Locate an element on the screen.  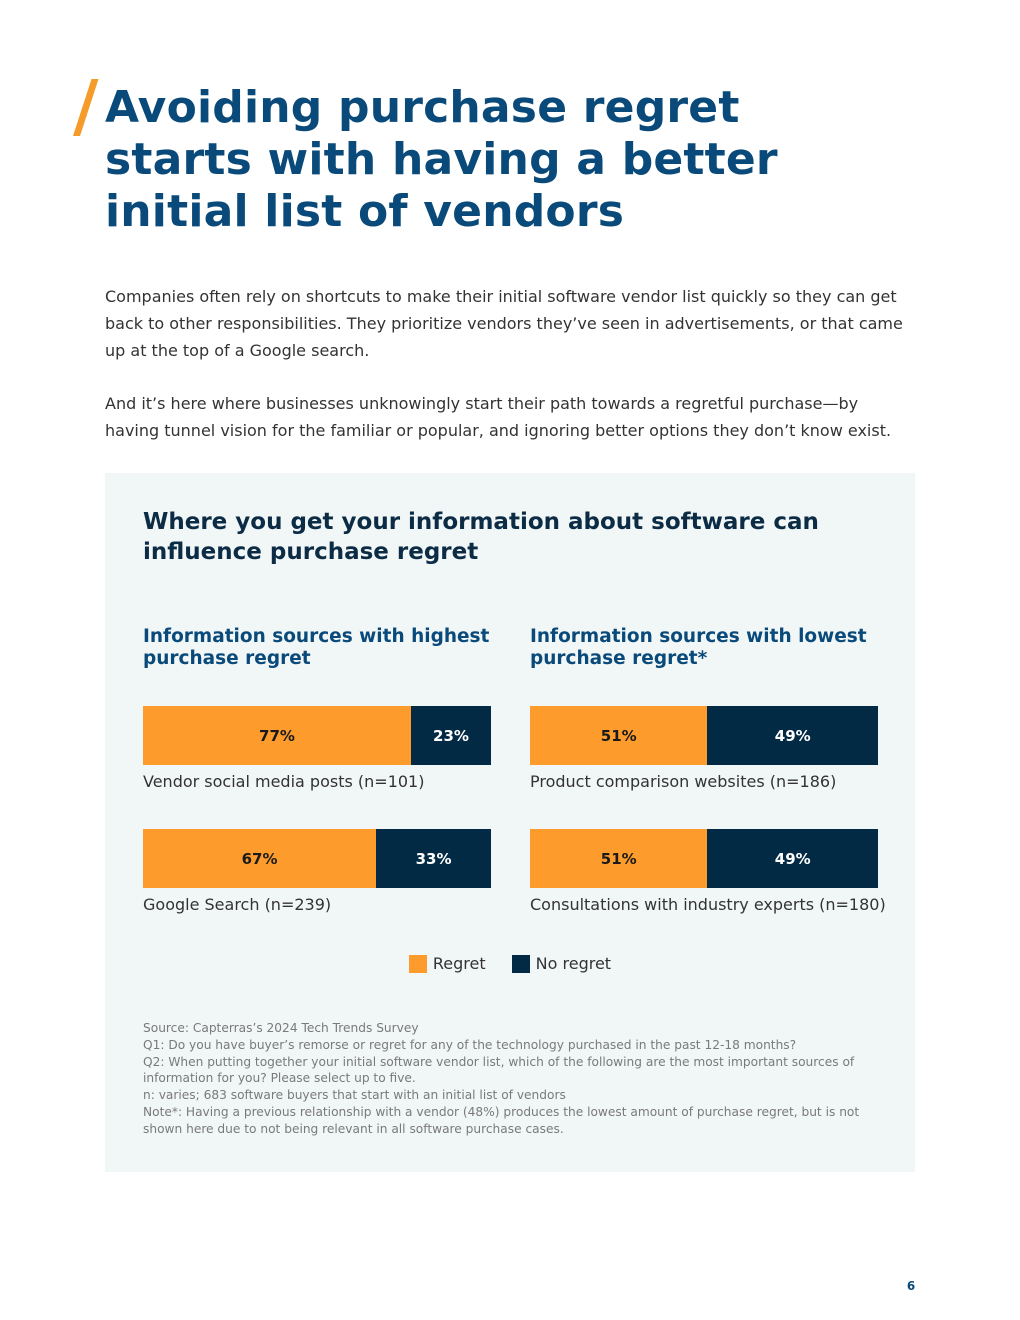
bar-value-label-no-regret: 33% is located at coordinates (433, 858).